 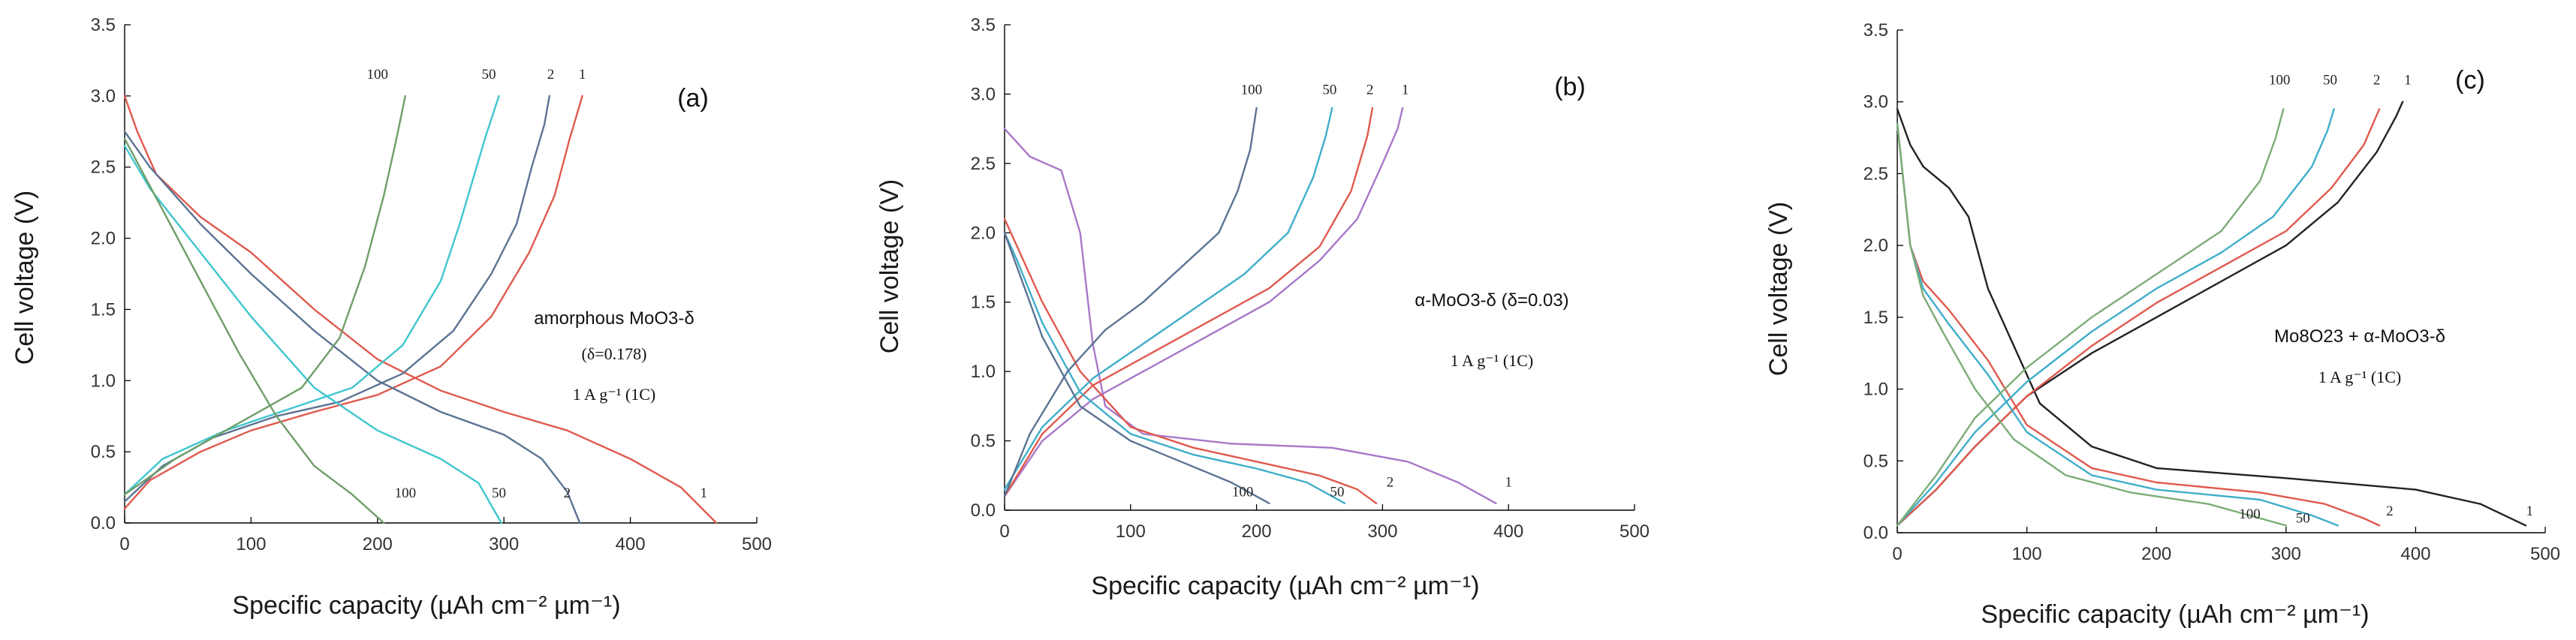 I want to click on panel-a-x-tick-label: 300, so click(x=504, y=544).